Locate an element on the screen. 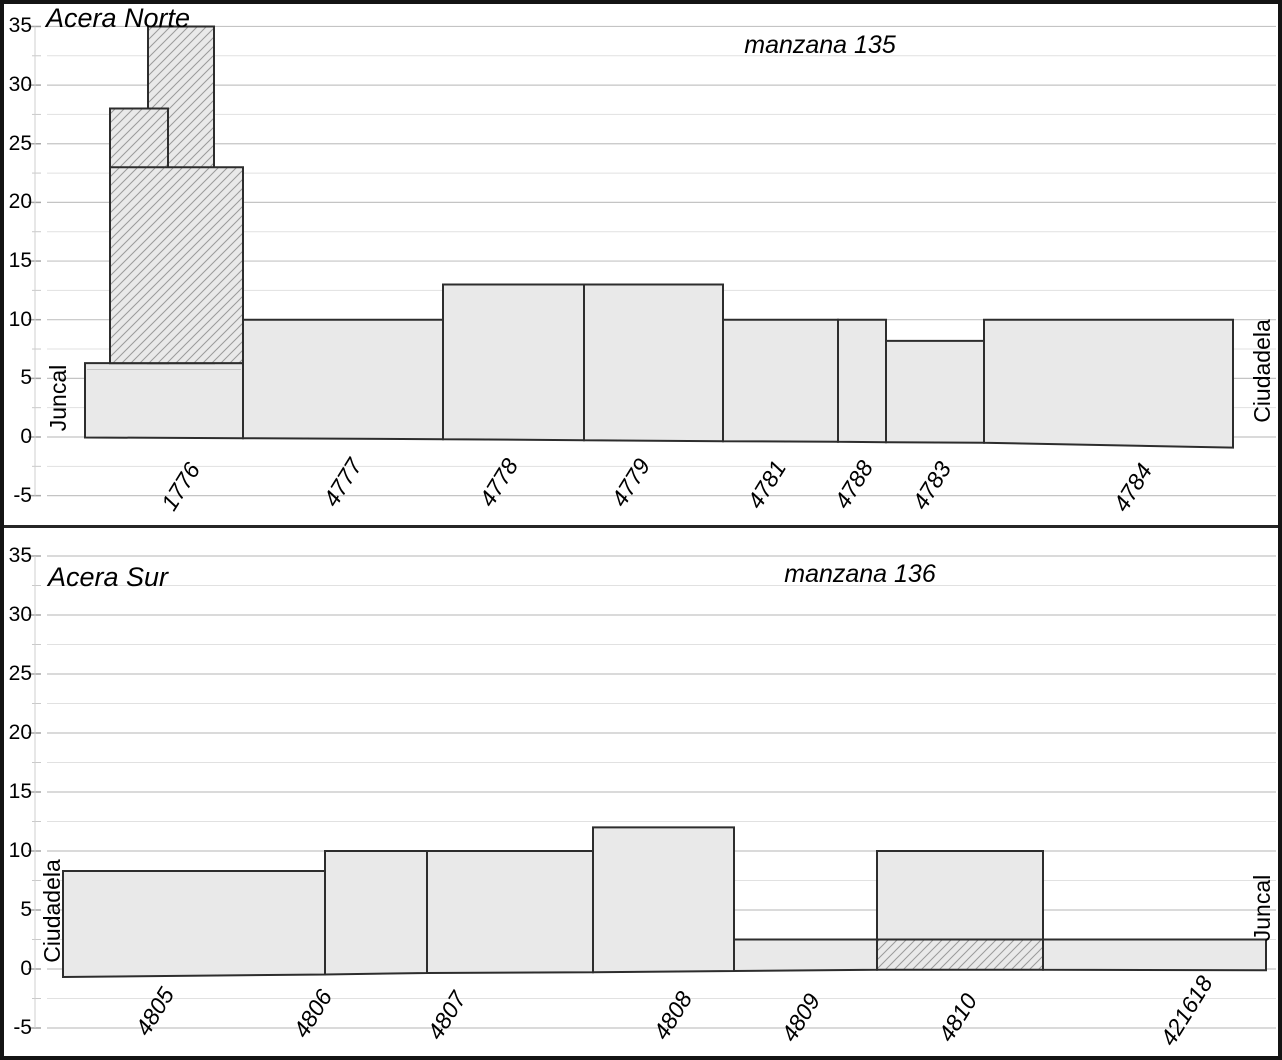  street-label-juncal-sur: Juncal is located at coordinates (1262, 908).